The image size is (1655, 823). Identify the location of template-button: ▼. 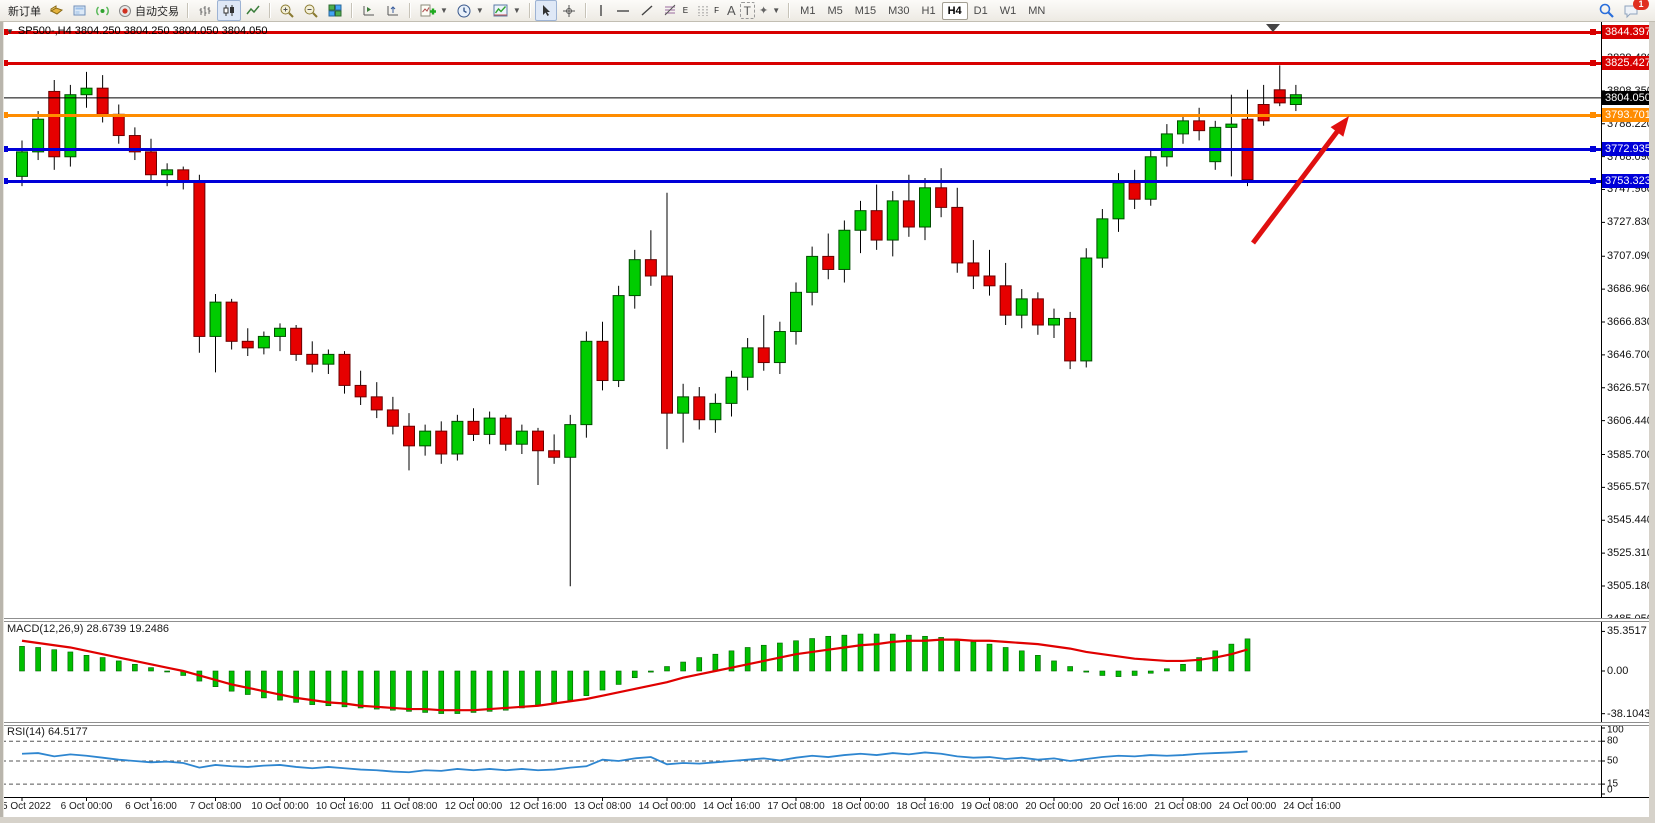
(506, 10).